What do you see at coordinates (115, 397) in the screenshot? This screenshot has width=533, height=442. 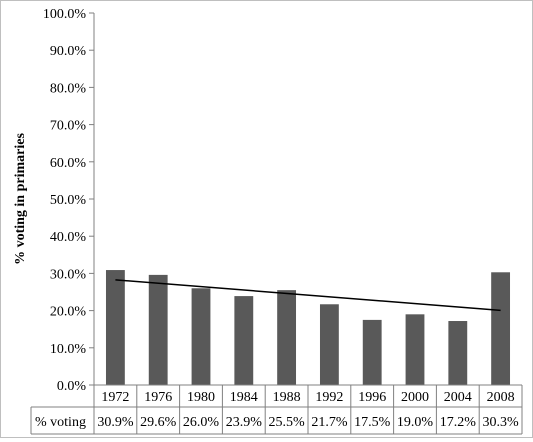 I see `category-label: 1972` at bounding box center [115, 397].